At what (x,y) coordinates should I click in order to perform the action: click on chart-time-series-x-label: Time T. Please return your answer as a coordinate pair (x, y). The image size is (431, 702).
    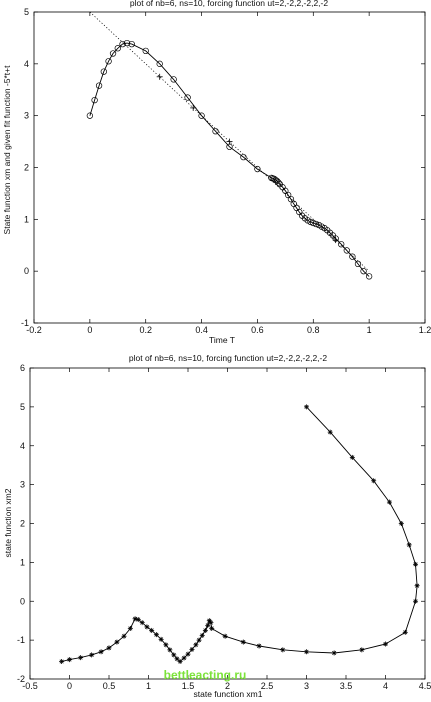
    Looking at the image, I should click on (222, 340).